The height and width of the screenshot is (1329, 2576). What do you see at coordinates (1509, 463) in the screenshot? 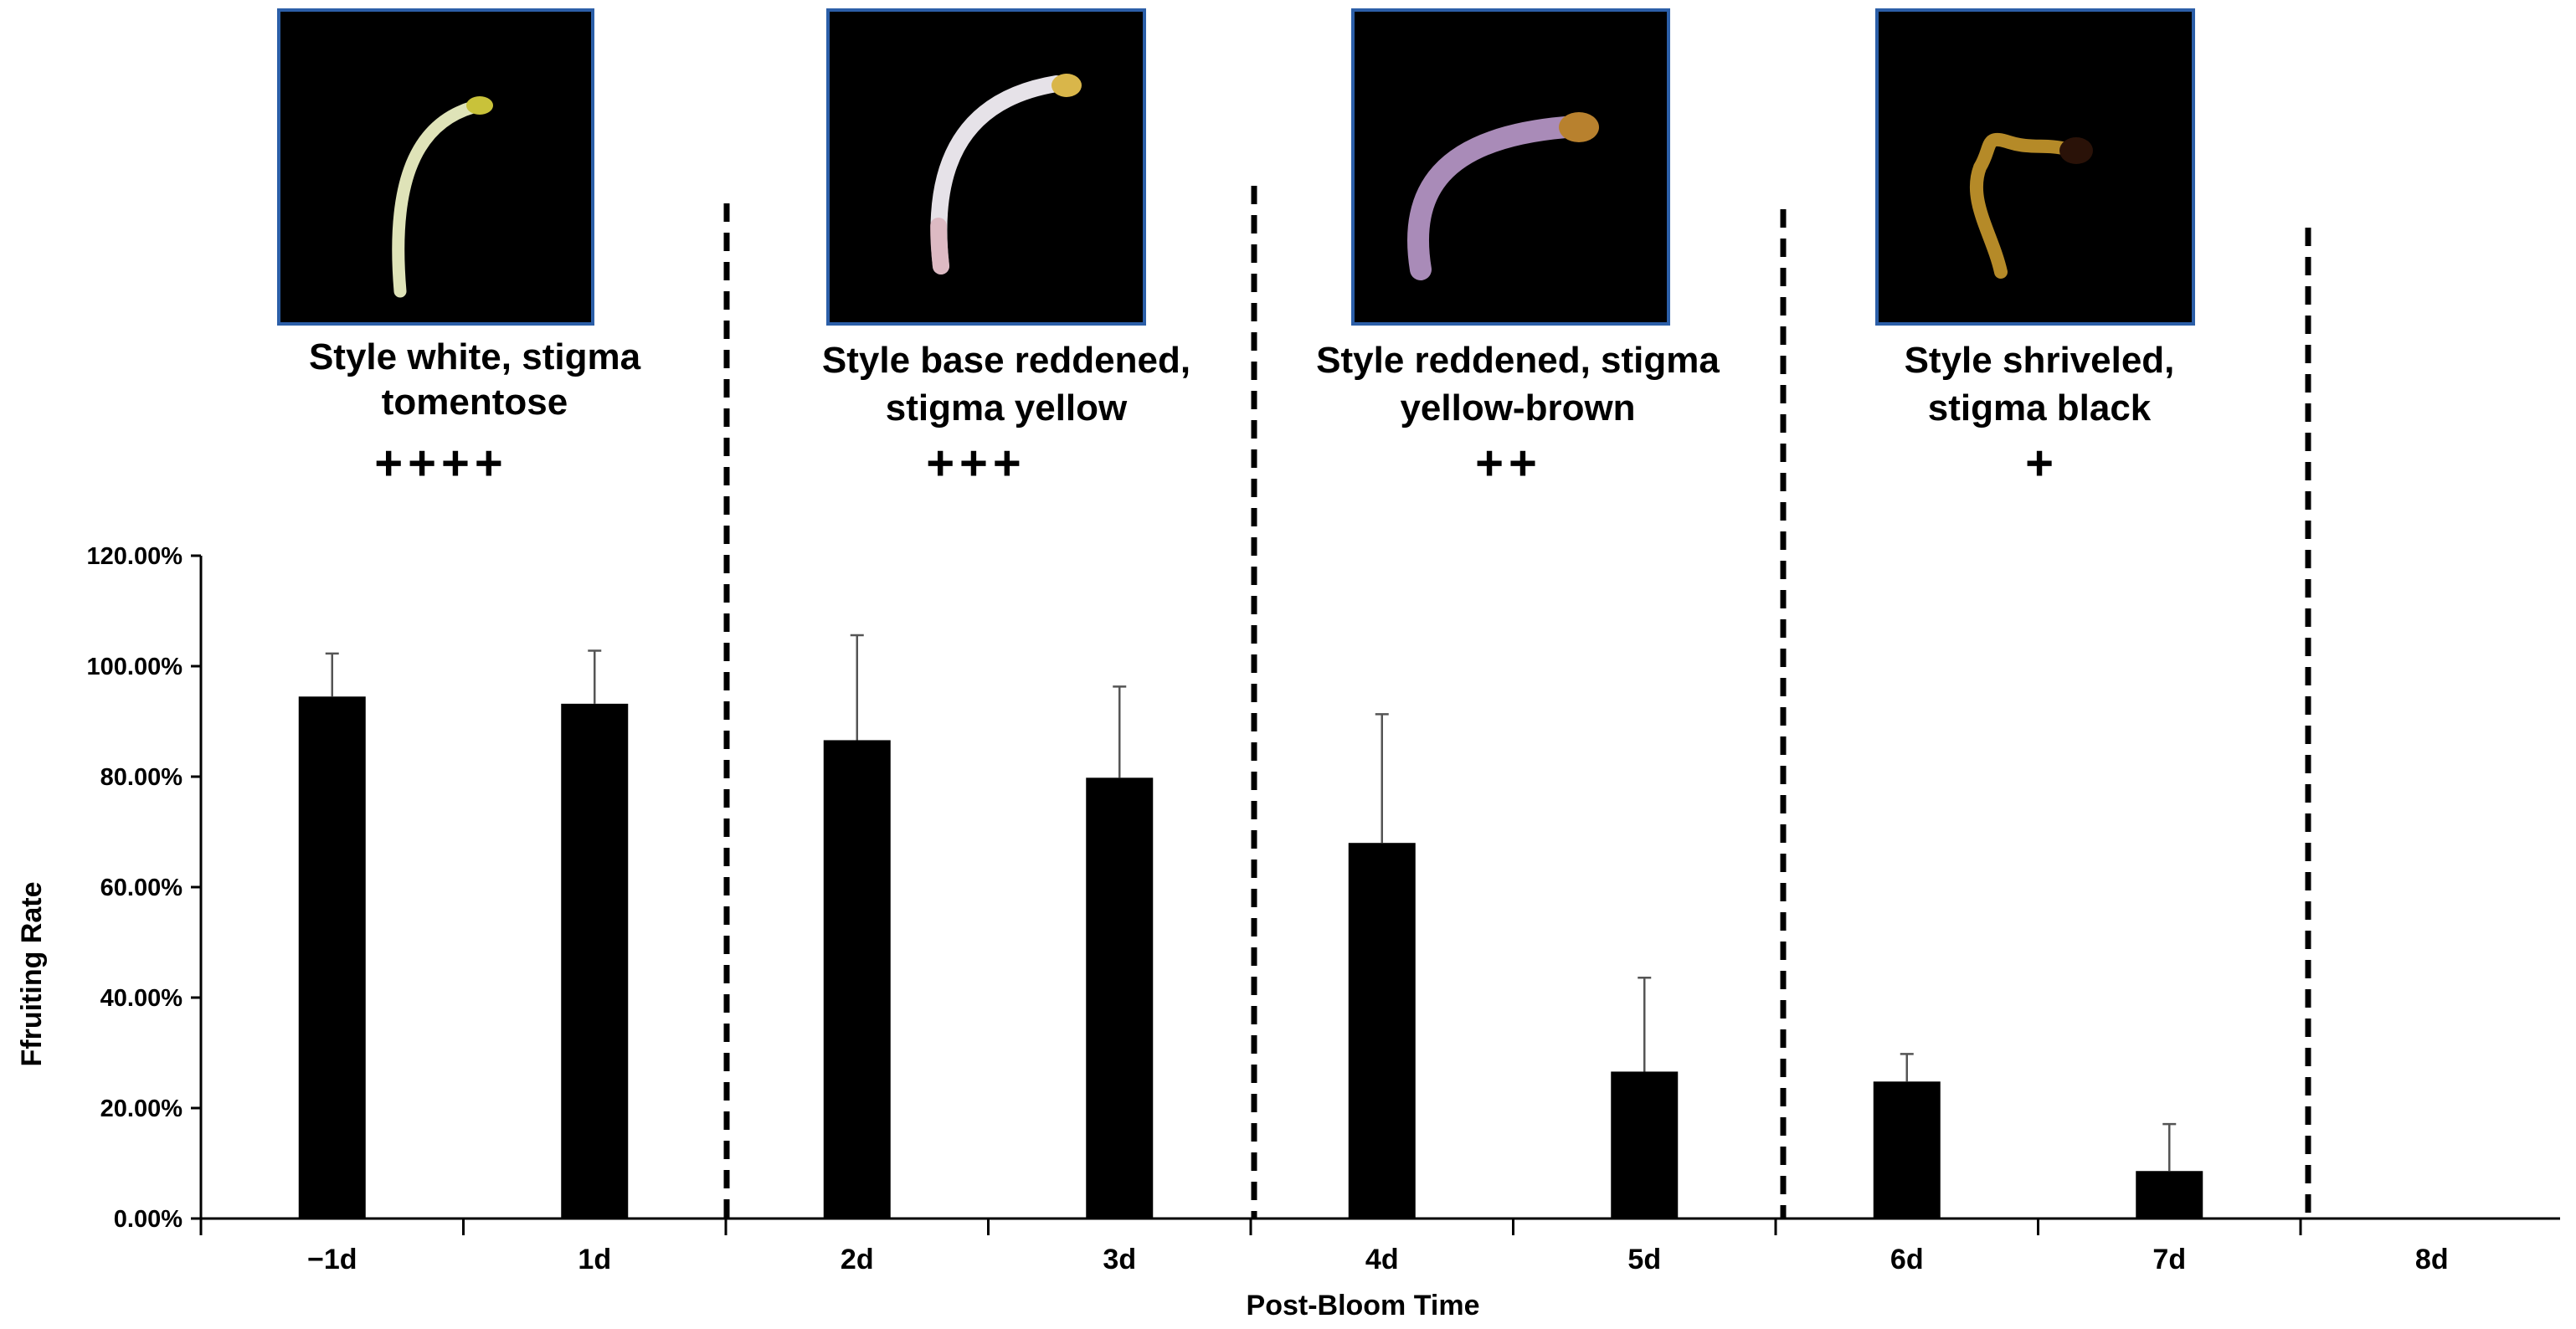
I see `stage-3-grade: ++` at bounding box center [1509, 463].